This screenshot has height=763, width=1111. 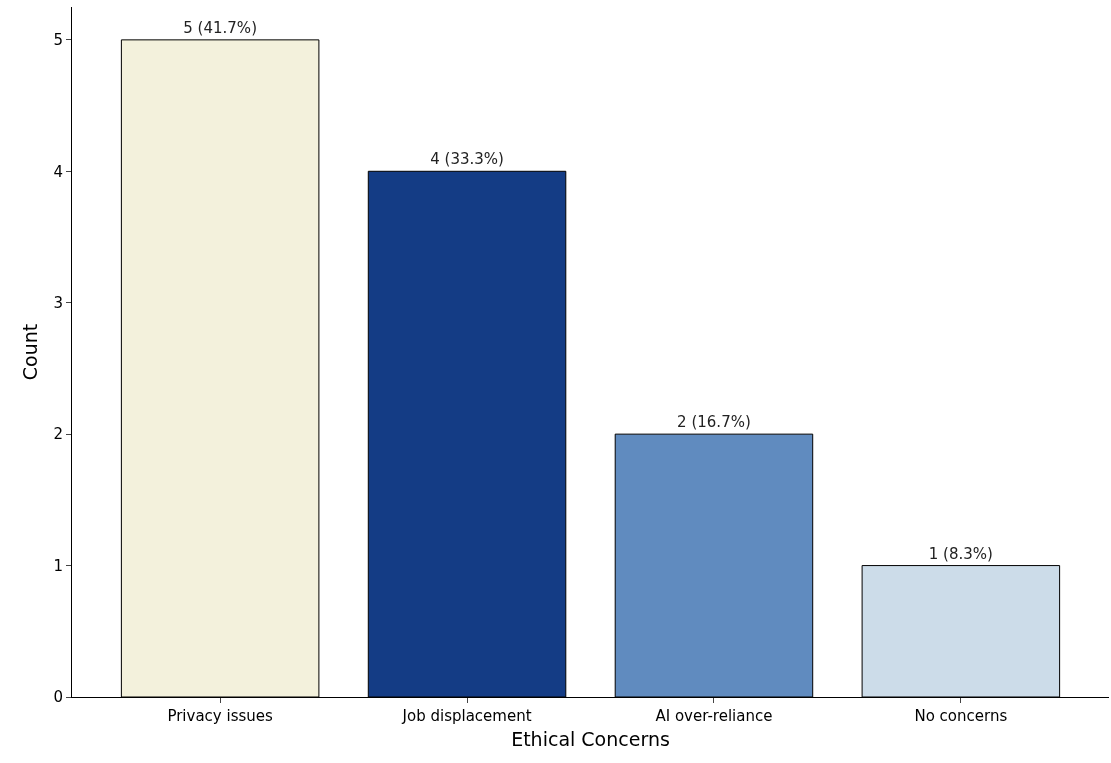 What do you see at coordinates (220, 27) in the screenshot?
I see `data-label: 5 (41.7%)` at bounding box center [220, 27].